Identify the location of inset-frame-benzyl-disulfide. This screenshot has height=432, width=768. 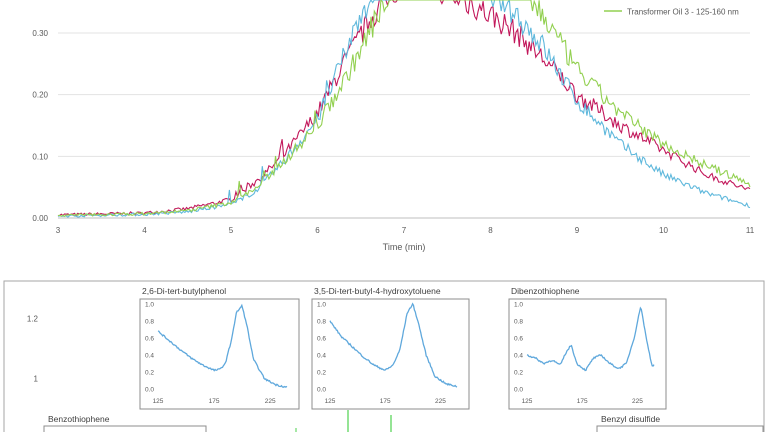
(680, 428).